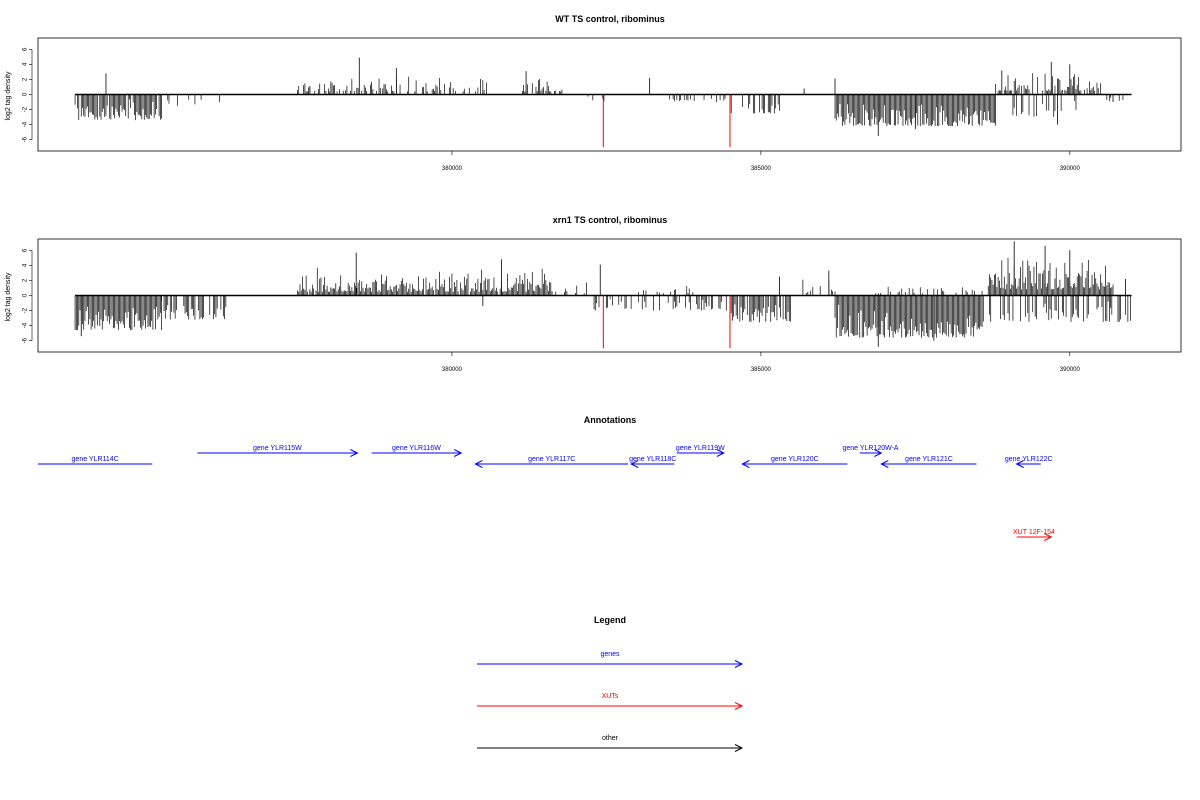 This screenshot has height=800, width=1200. What do you see at coordinates (610, 19) in the screenshot?
I see `panel-title: WT TS control, ribominus` at bounding box center [610, 19].